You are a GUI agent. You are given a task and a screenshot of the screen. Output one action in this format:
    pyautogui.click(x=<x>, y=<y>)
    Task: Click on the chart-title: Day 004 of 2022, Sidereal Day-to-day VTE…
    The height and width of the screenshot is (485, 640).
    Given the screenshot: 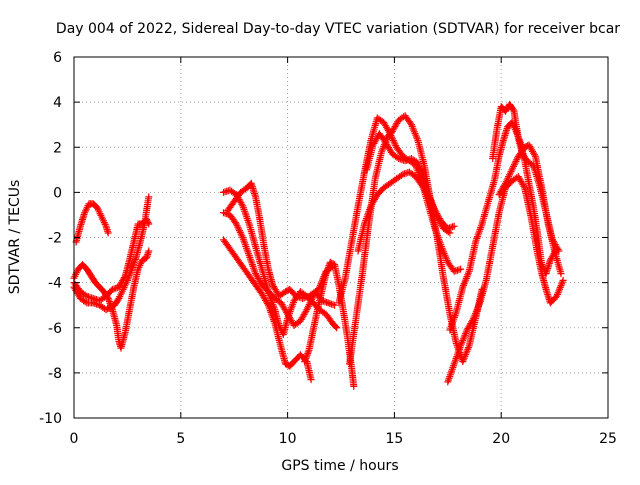 What is the action you would take?
    pyautogui.click(x=338, y=29)
    